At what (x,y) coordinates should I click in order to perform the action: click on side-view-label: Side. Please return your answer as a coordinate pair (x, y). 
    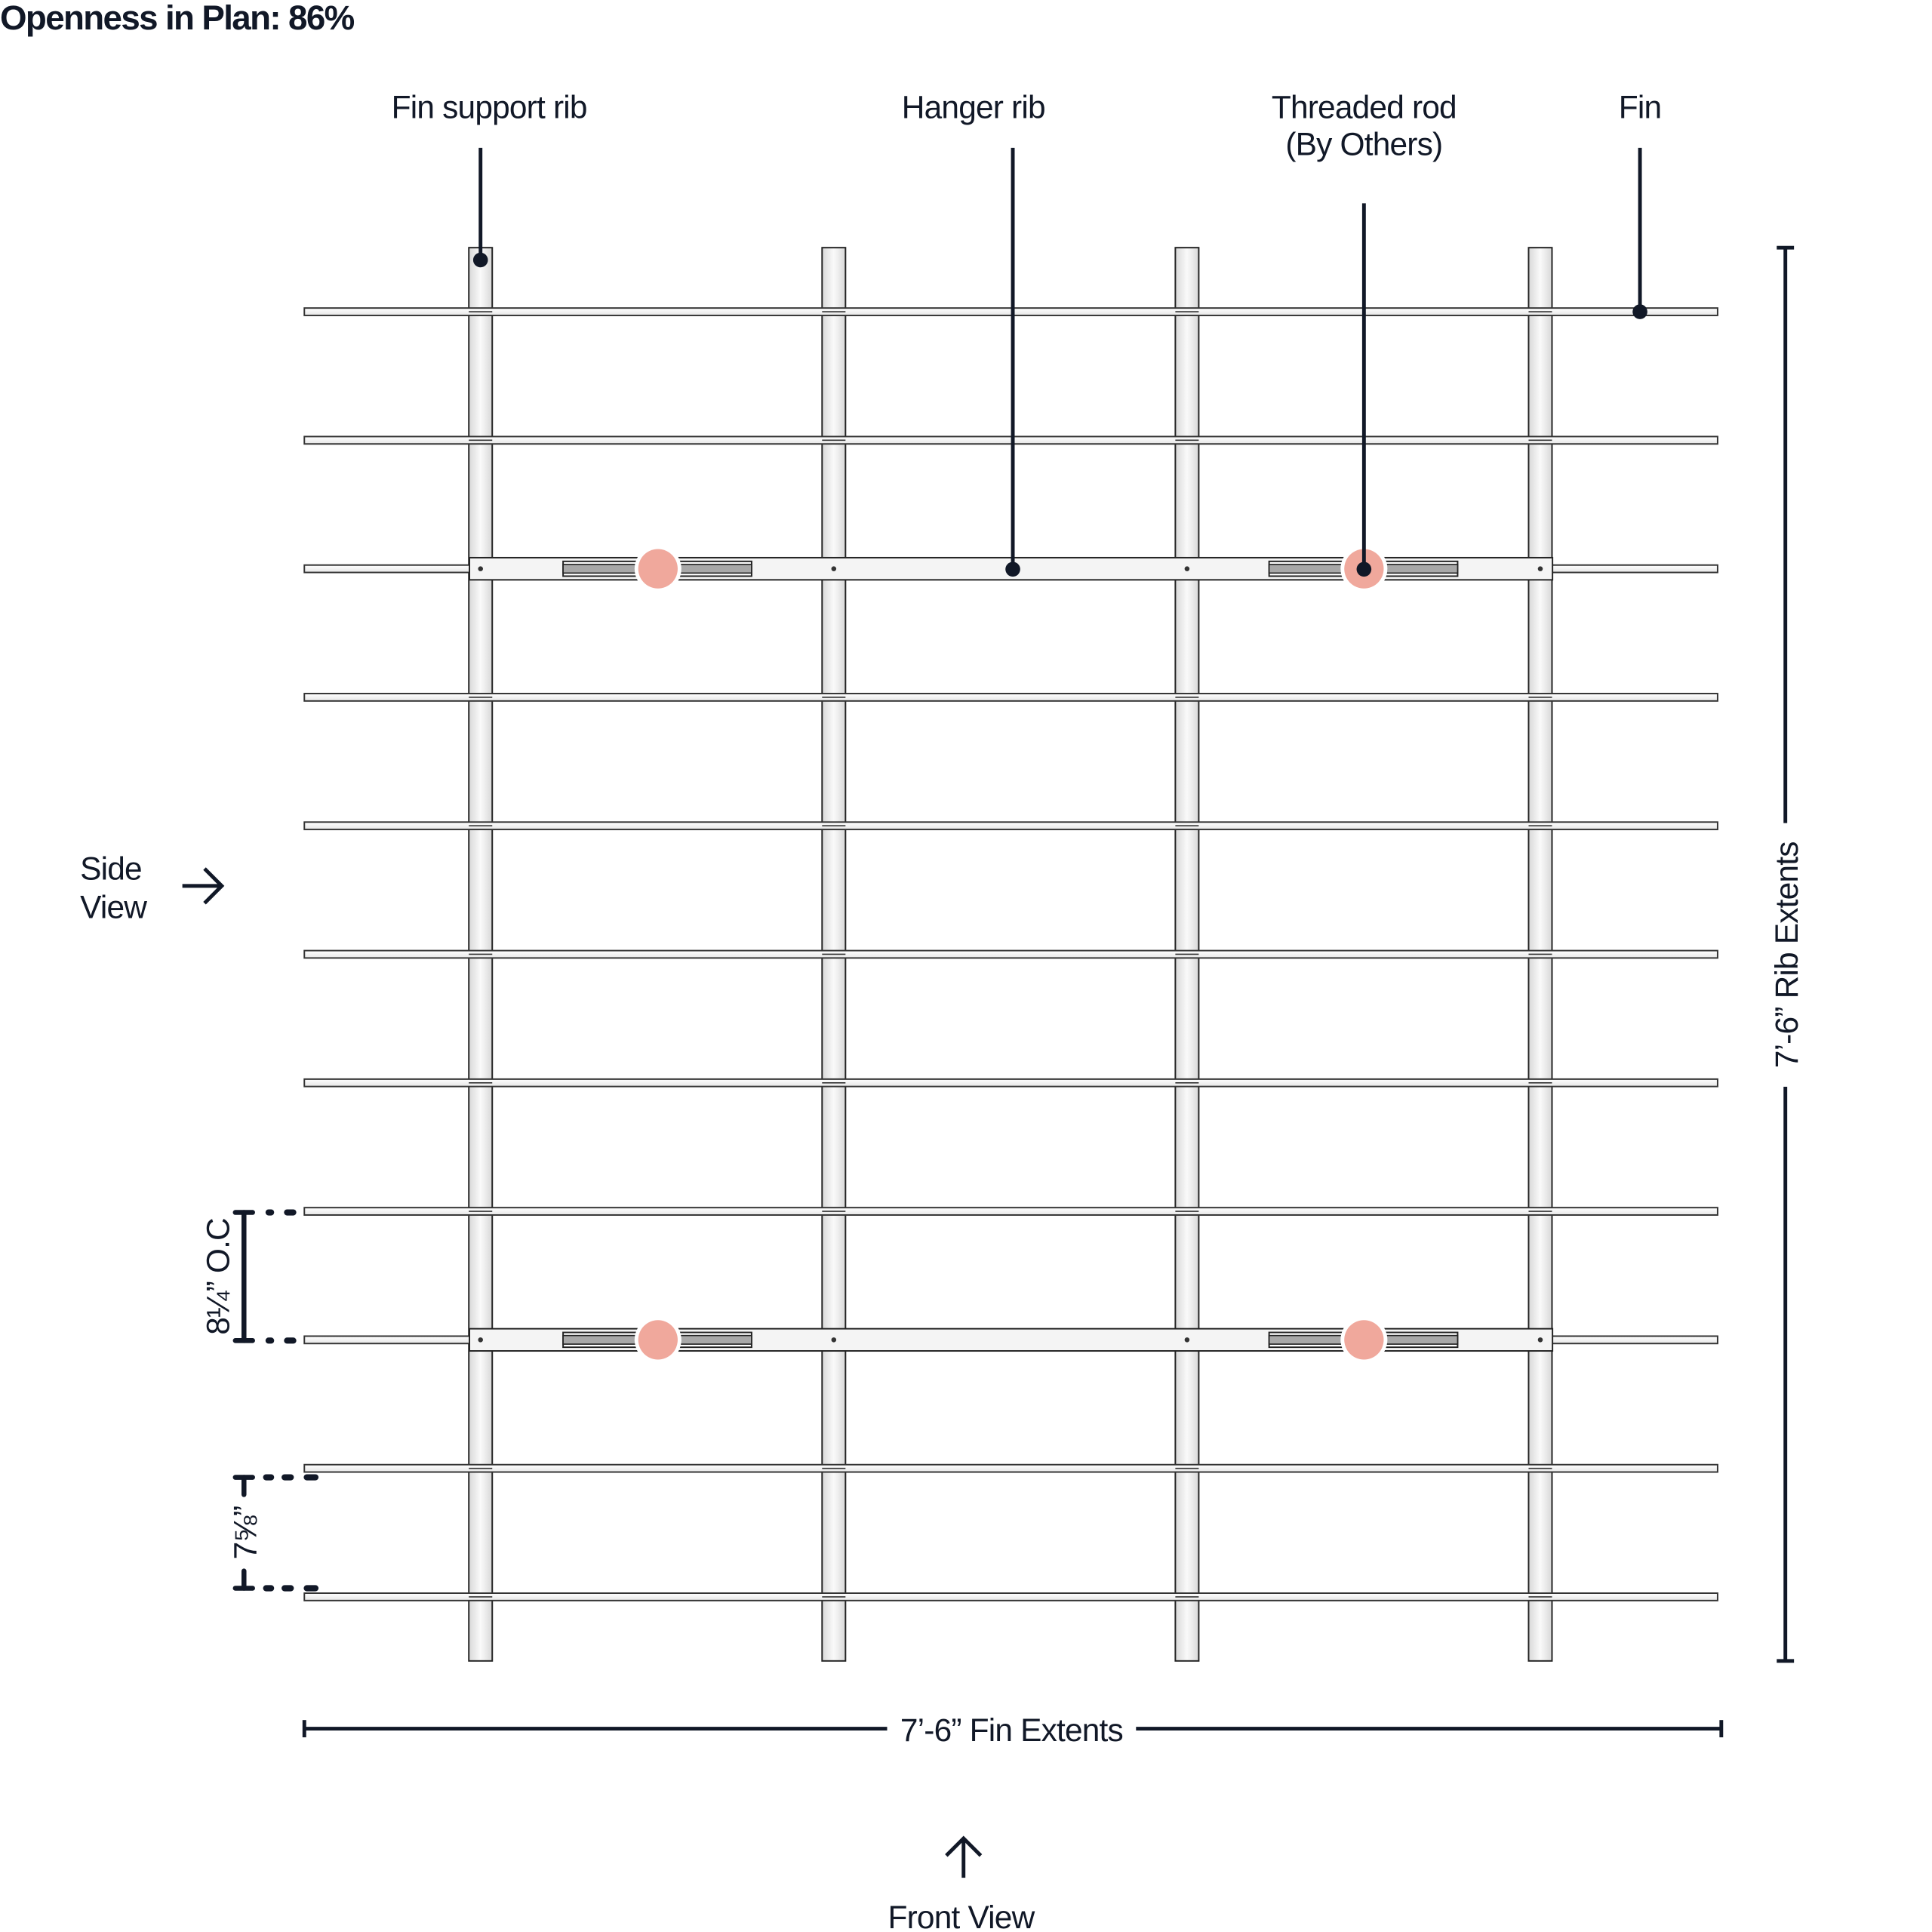
    Looking at the image, I should click on (111, 869).